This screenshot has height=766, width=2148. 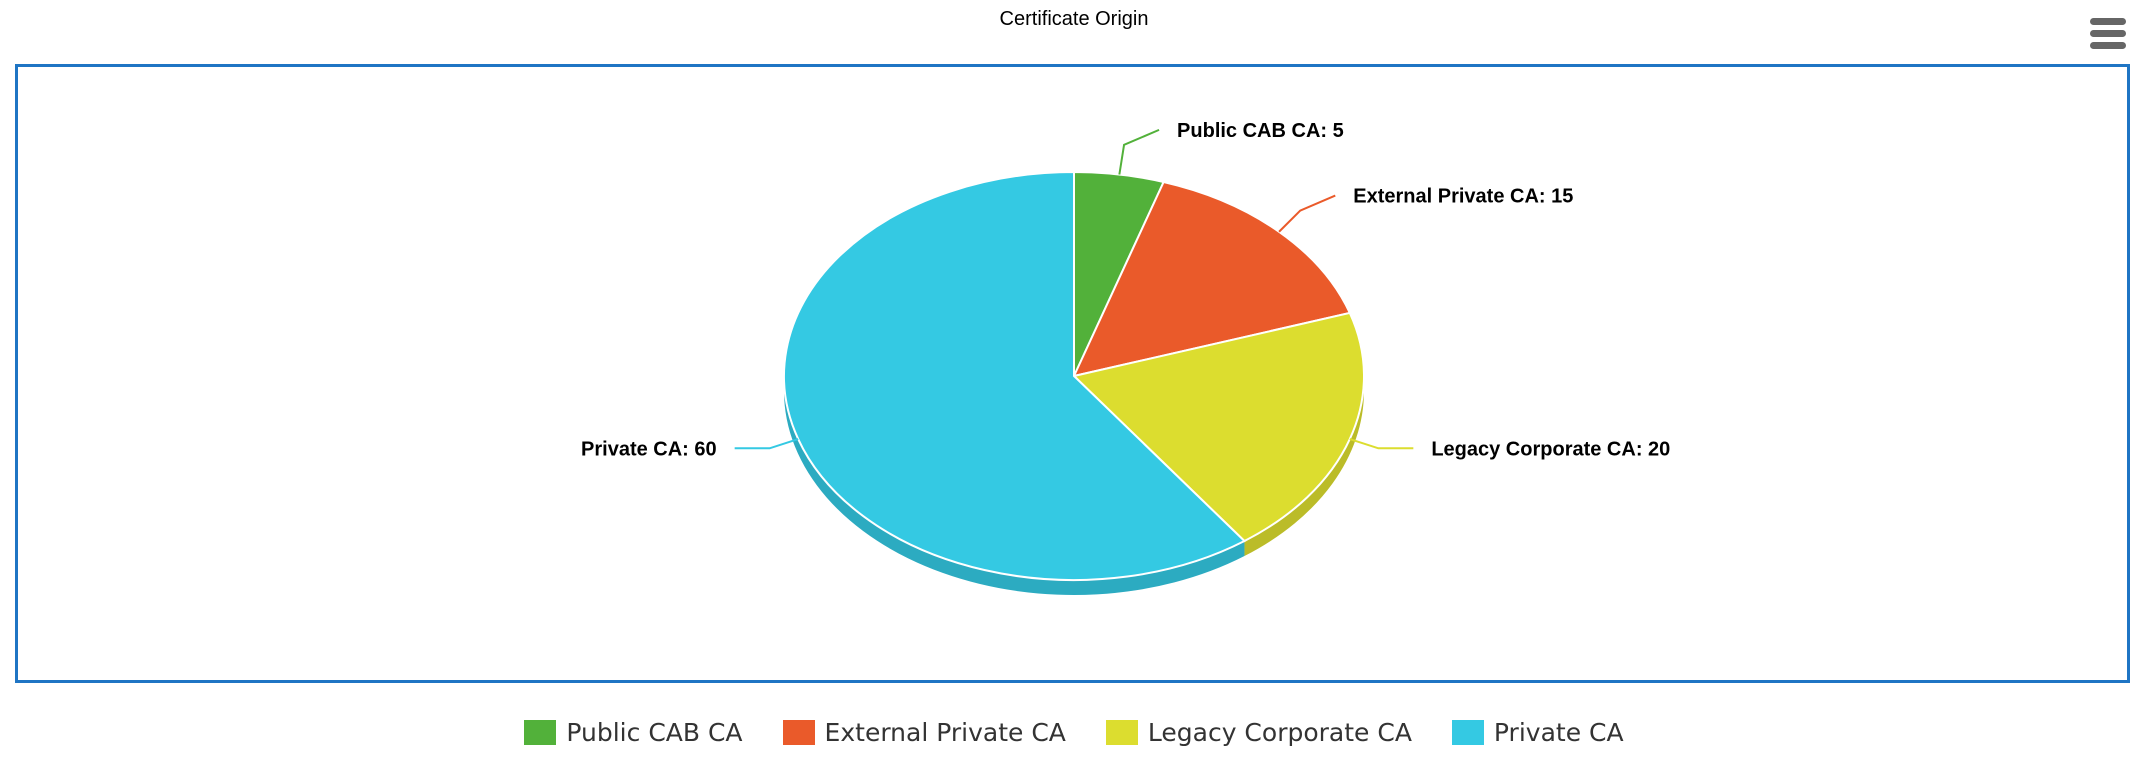 I want to click on label-connector-legacy-corporate-ca, so click(x=1381, y=444).